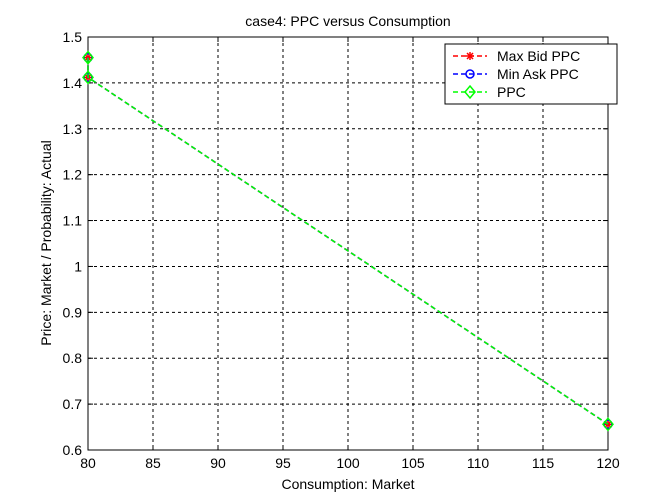 This screenshot has height=504, width=672. What do you see at coordinates (538, 56) in the screenshot?
I see `legend-label: Max Bid PPC` at bounding box center [538, 56].